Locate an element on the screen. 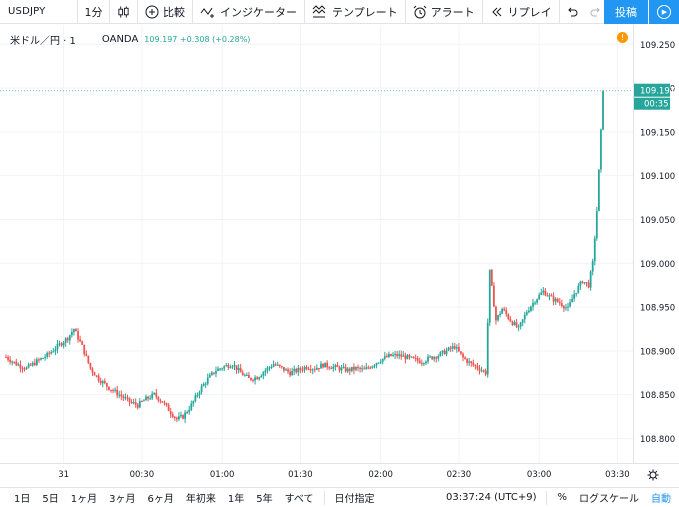  publish-button: 投稿 is located at coordinates (626, 12).